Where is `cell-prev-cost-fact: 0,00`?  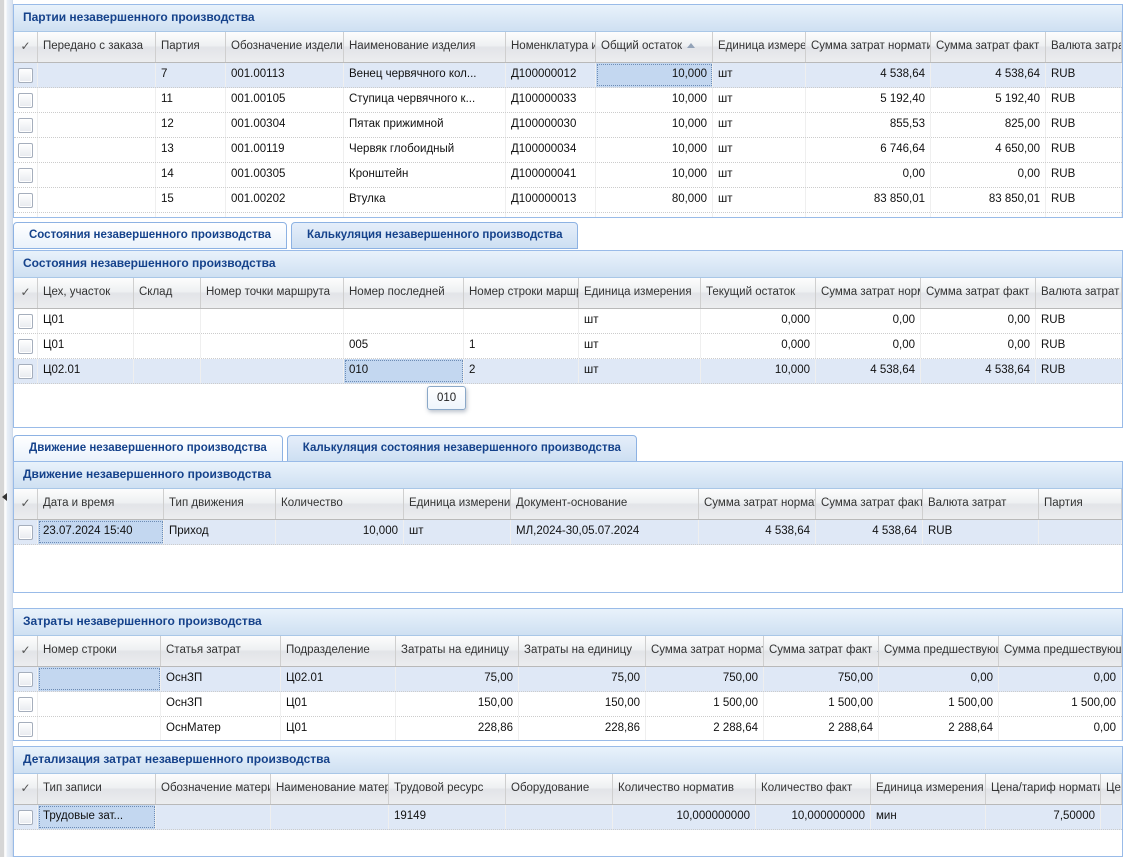
cell-prev-cost-fact: 0,00 is located at coordinates (1060, 679).